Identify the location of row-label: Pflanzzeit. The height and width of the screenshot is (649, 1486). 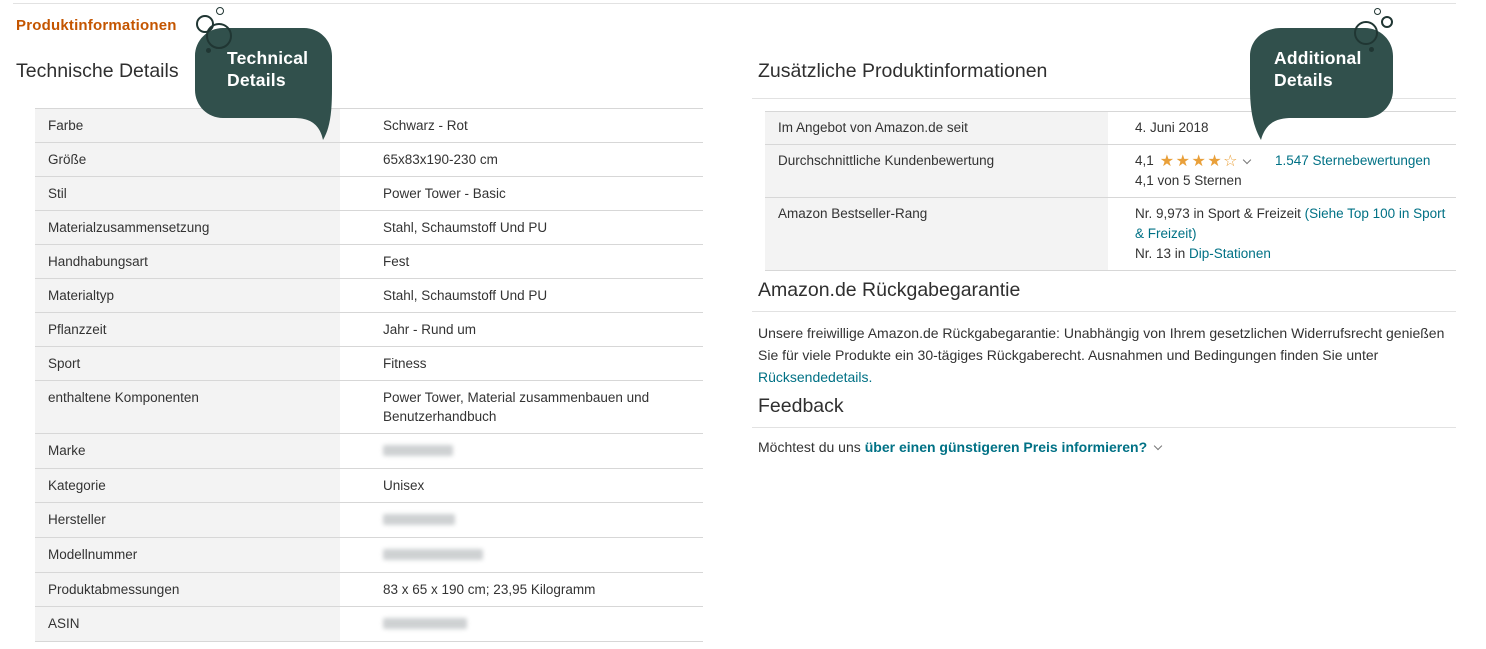
(187, 329).